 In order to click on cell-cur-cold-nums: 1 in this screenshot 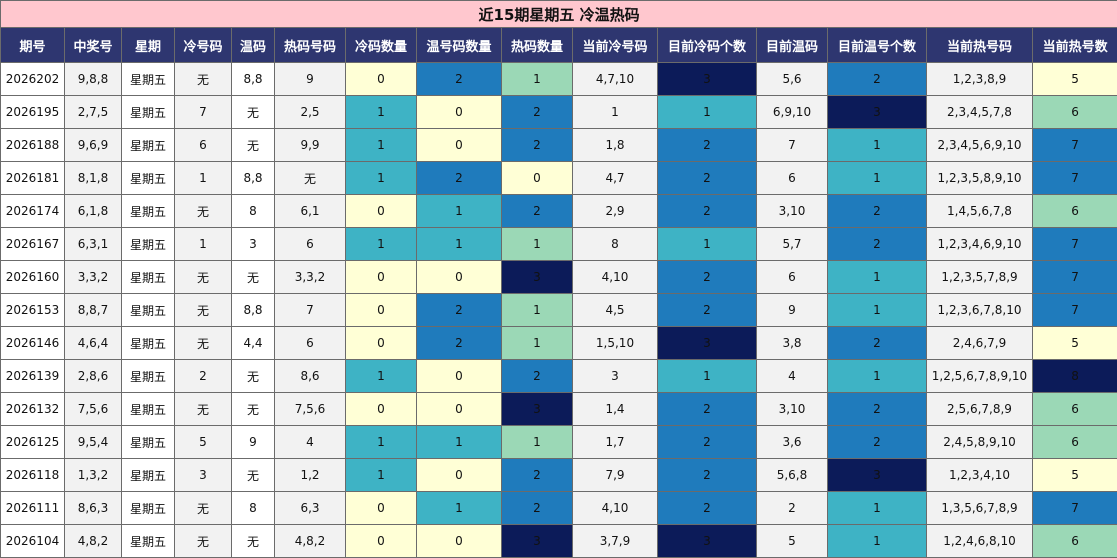, I will do `click(615, 112)`.